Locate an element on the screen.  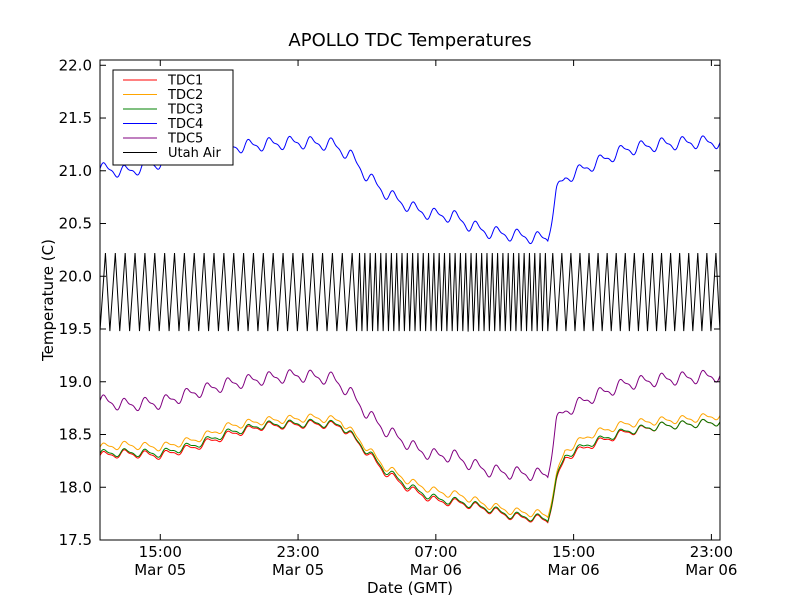
series-line-tdc3 is located at coordinates (410, 470).